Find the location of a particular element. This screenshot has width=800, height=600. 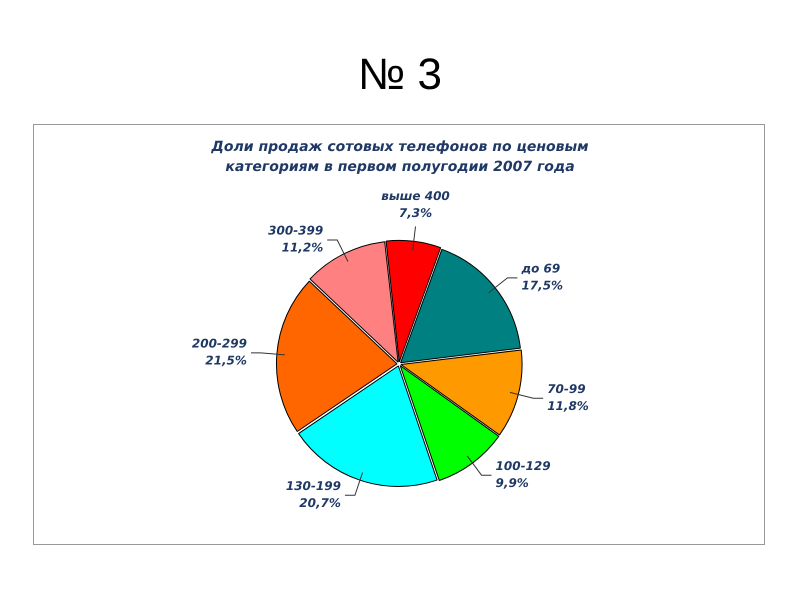

text: № 3 is located at coordinates (400, 75).